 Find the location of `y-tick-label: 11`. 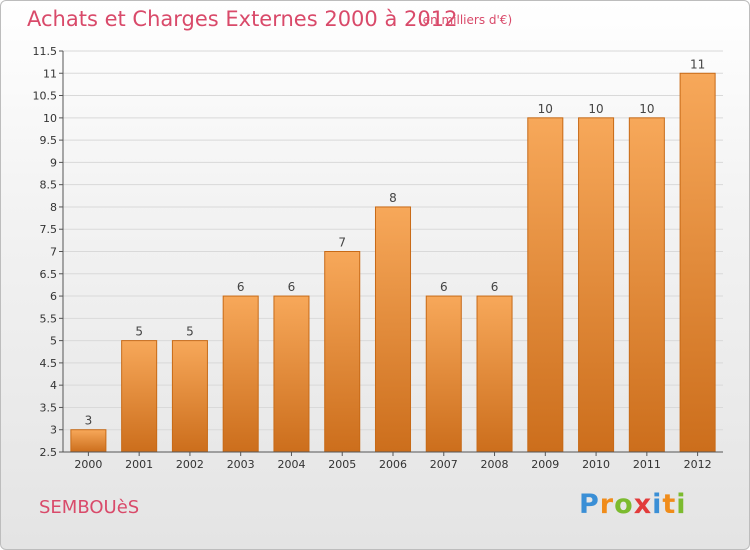

y-tick-label: 11 is located at coordinates (50, 73).